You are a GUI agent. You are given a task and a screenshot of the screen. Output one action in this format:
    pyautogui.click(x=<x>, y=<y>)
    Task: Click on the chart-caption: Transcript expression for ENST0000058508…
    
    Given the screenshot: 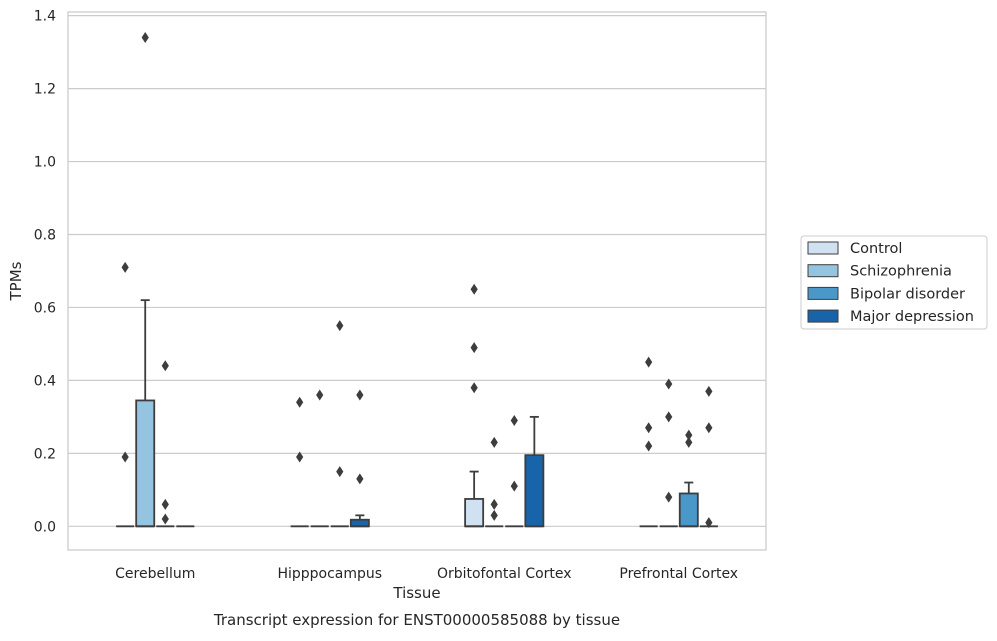 What is the action you would take?
    pyautogui.click(x=416, y=620)
    